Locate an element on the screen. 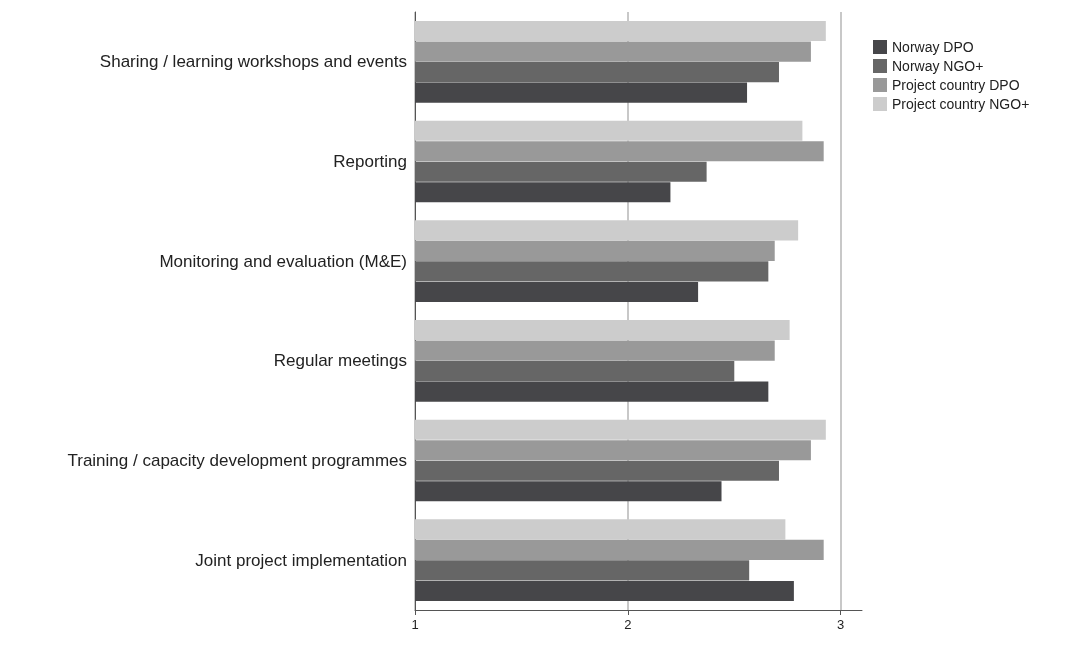 The image size is (1075, 650). y-tick-label: Joint project implementation is located at coordinates (301, 560).